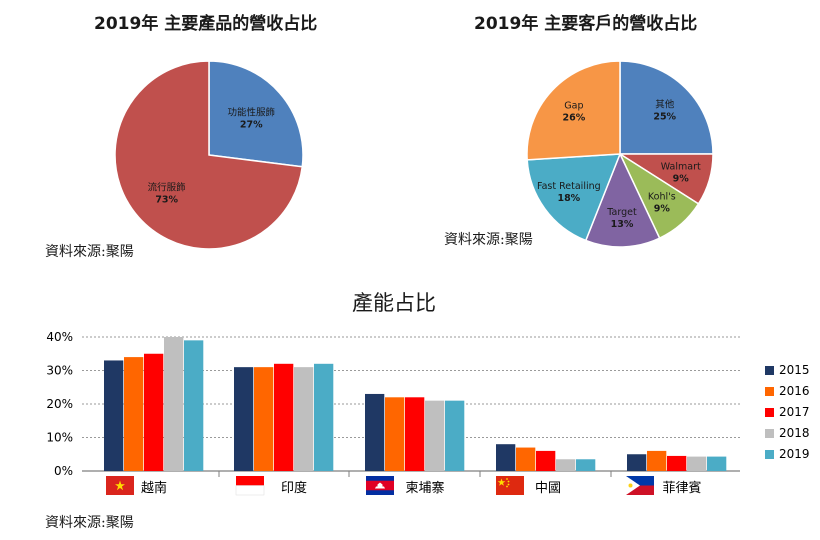 This screenshot has width=820, height=540. I want to click on x-category-label-2: 柬埔寨, so click(424, 488).